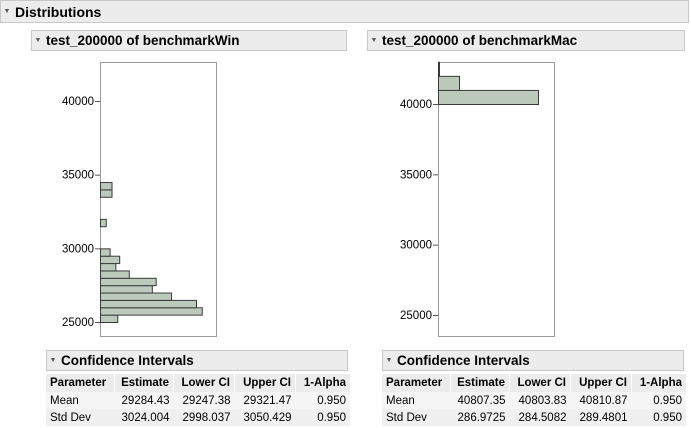  I want to click on panel-title: test_200000 of benchmarkMac, so click(480, 40).